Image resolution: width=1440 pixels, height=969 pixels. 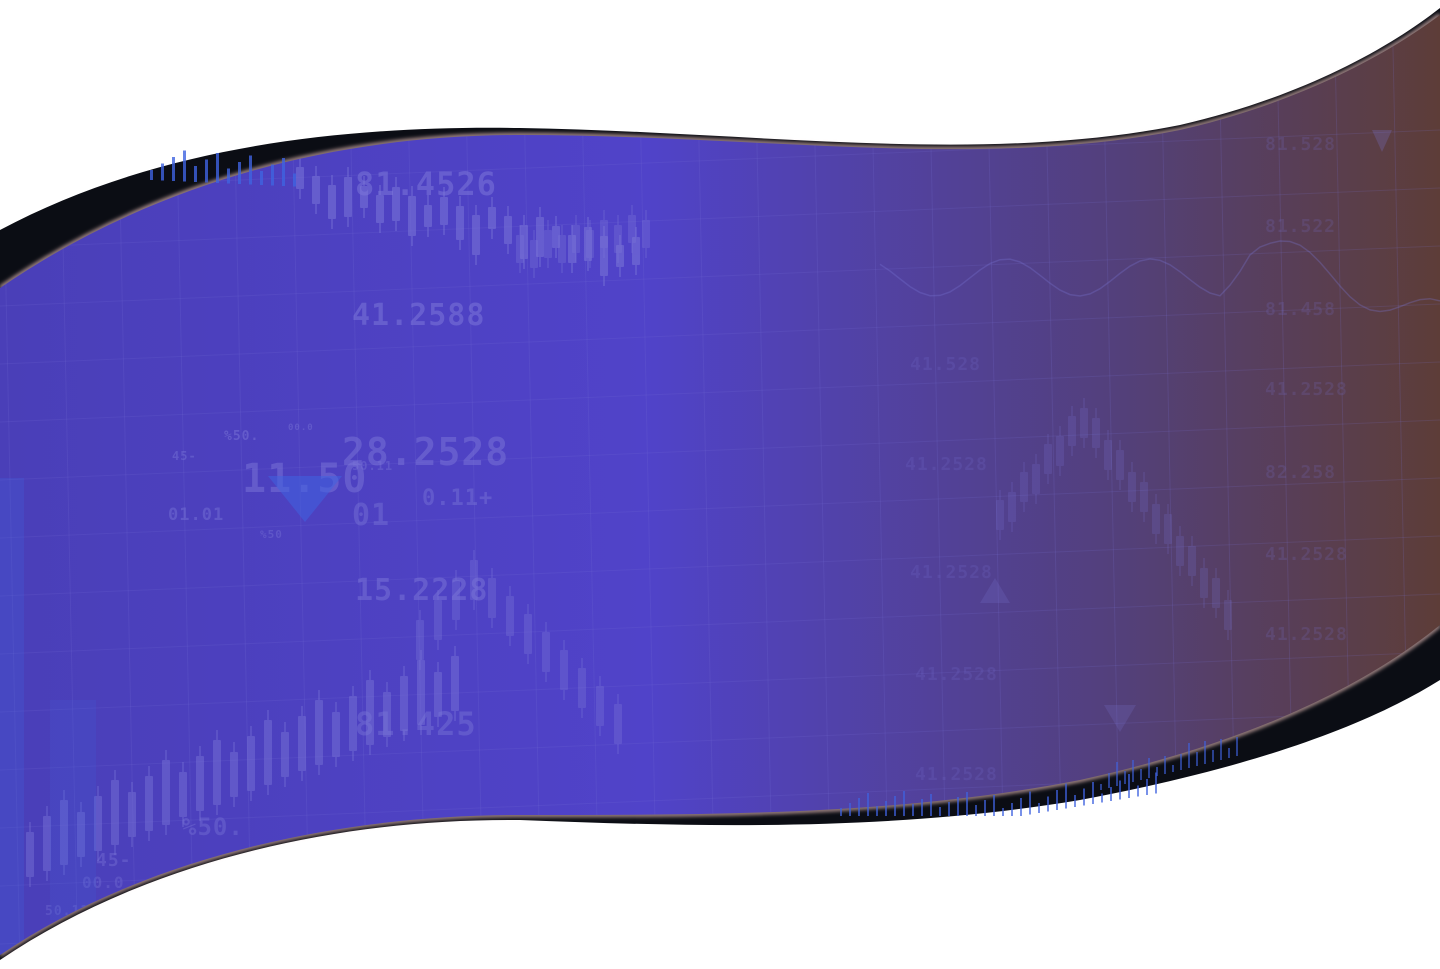 I want to click on ticker-label-faint: 81.522, so click(x=1300, y=226).